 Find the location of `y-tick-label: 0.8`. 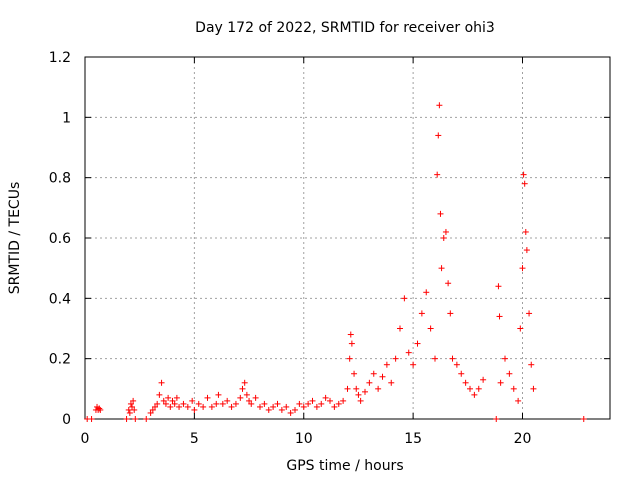

y-tick-label: 0.8 is located at coordinates (60, 179).